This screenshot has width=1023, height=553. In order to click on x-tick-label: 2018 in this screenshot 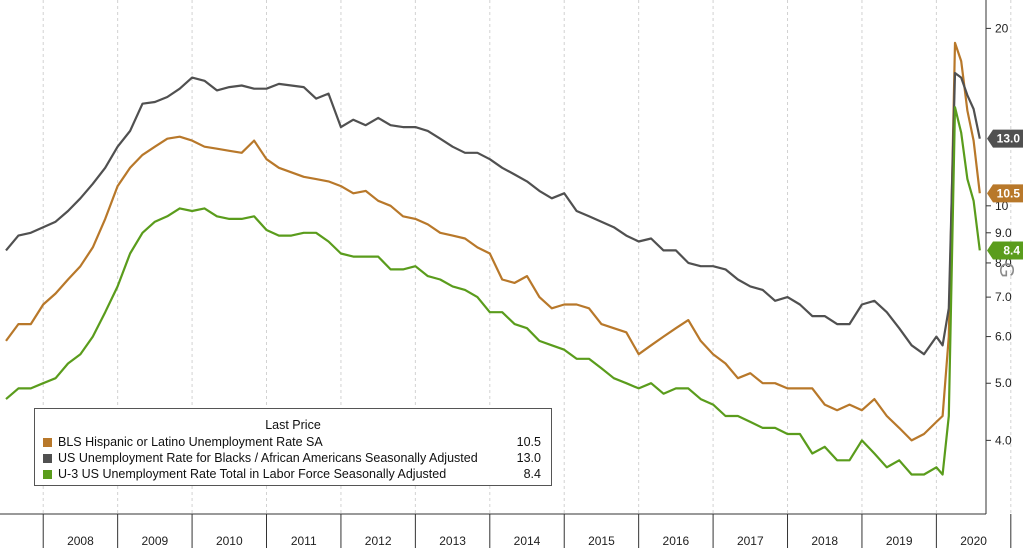, I will do `click(824, 541)`.